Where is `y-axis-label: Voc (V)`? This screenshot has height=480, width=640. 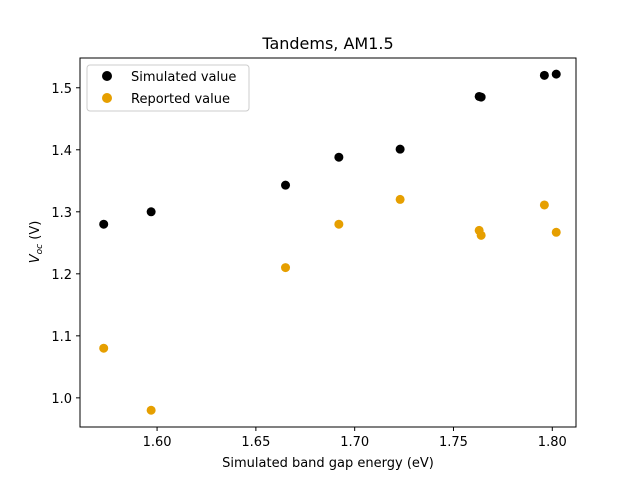 y-axis-label: Voc (V) is located at coordinates (36, 242).